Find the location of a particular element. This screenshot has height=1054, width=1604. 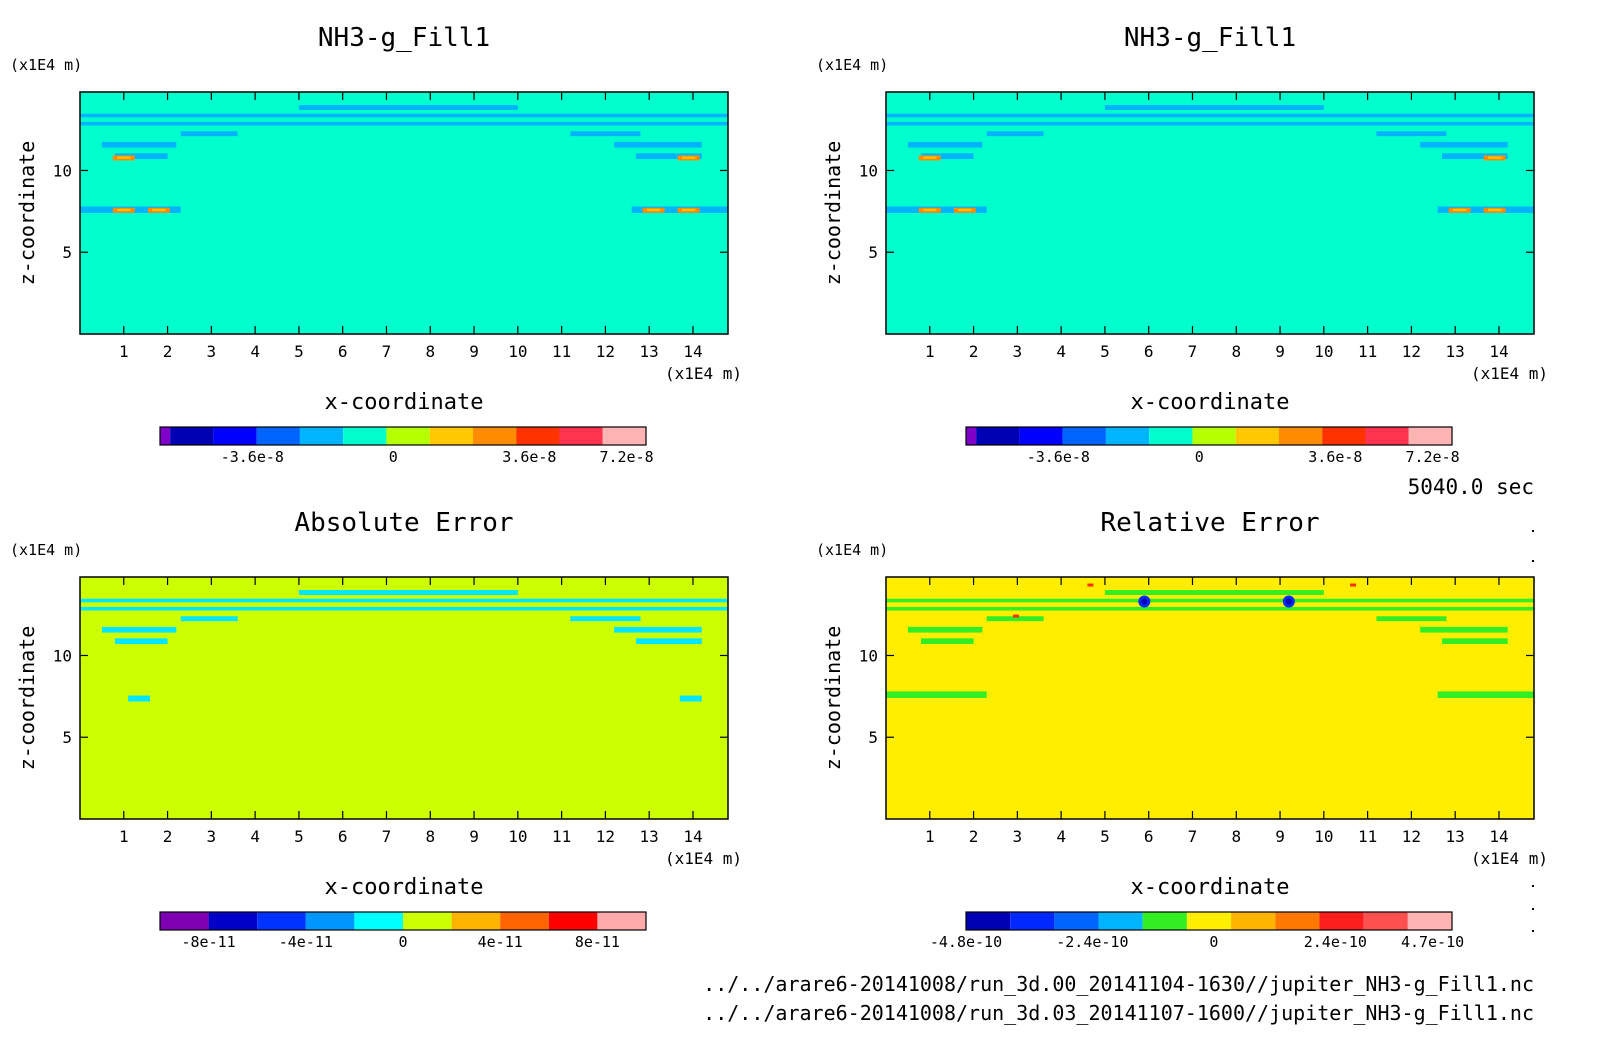

colorbar-frame is located at coordinates (403, 921).